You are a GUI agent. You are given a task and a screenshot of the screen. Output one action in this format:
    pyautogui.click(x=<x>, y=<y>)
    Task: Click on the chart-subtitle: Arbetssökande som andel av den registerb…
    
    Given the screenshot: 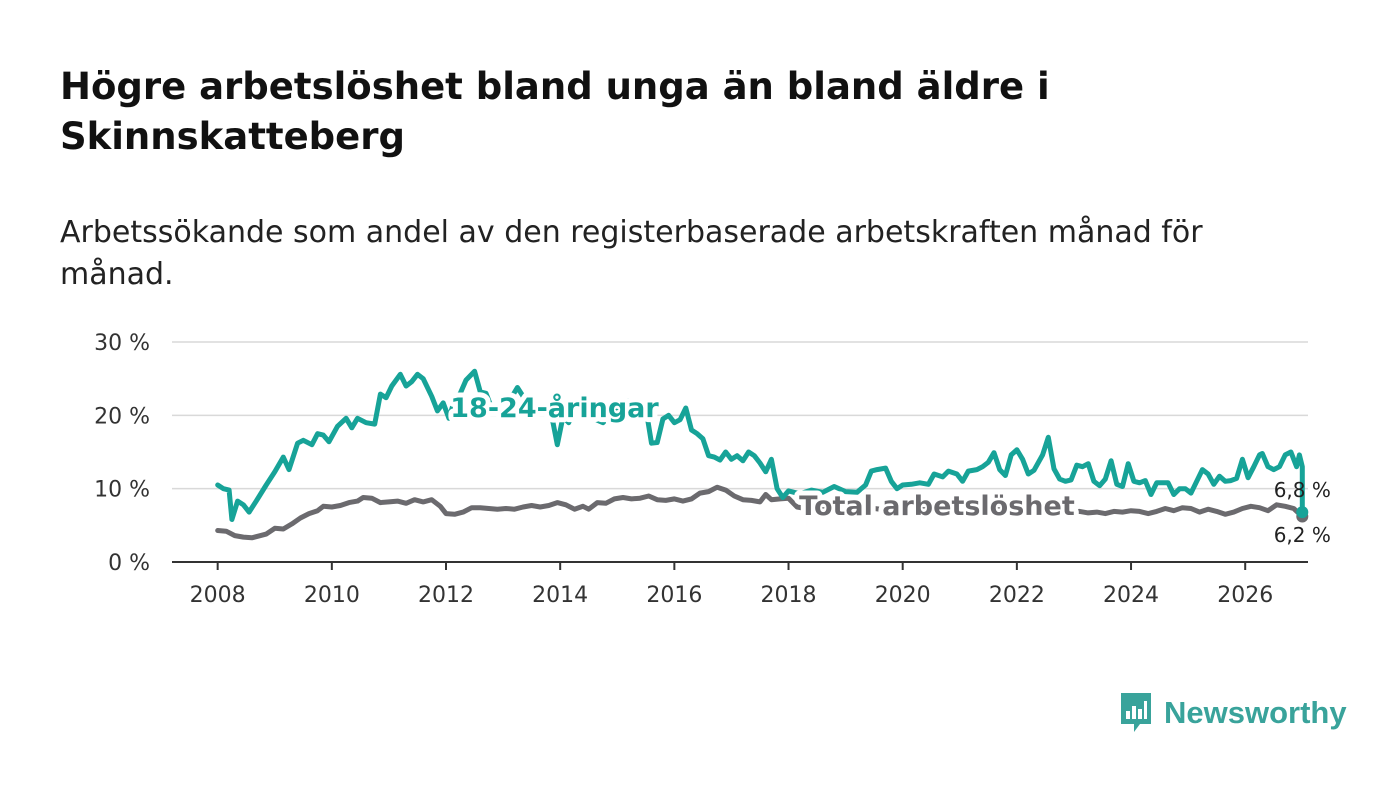 What is the action you would take?
    pyautogui.click(x=631, y=253)
    